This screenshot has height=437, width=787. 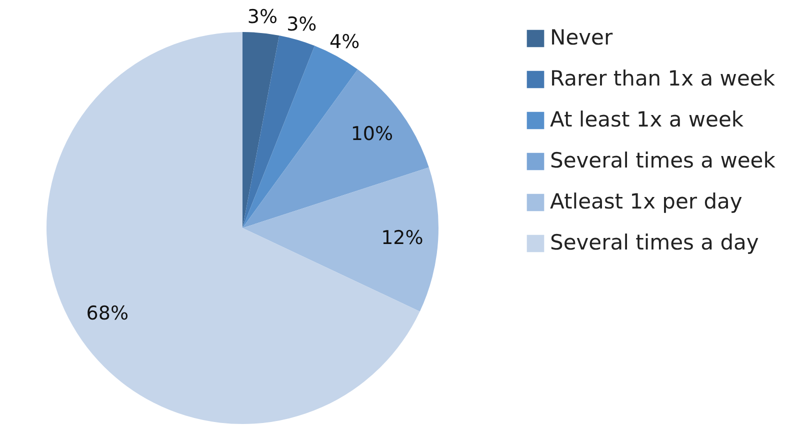 I want to click on legend-label: At least 1x a week, so click(x=647, y=120).